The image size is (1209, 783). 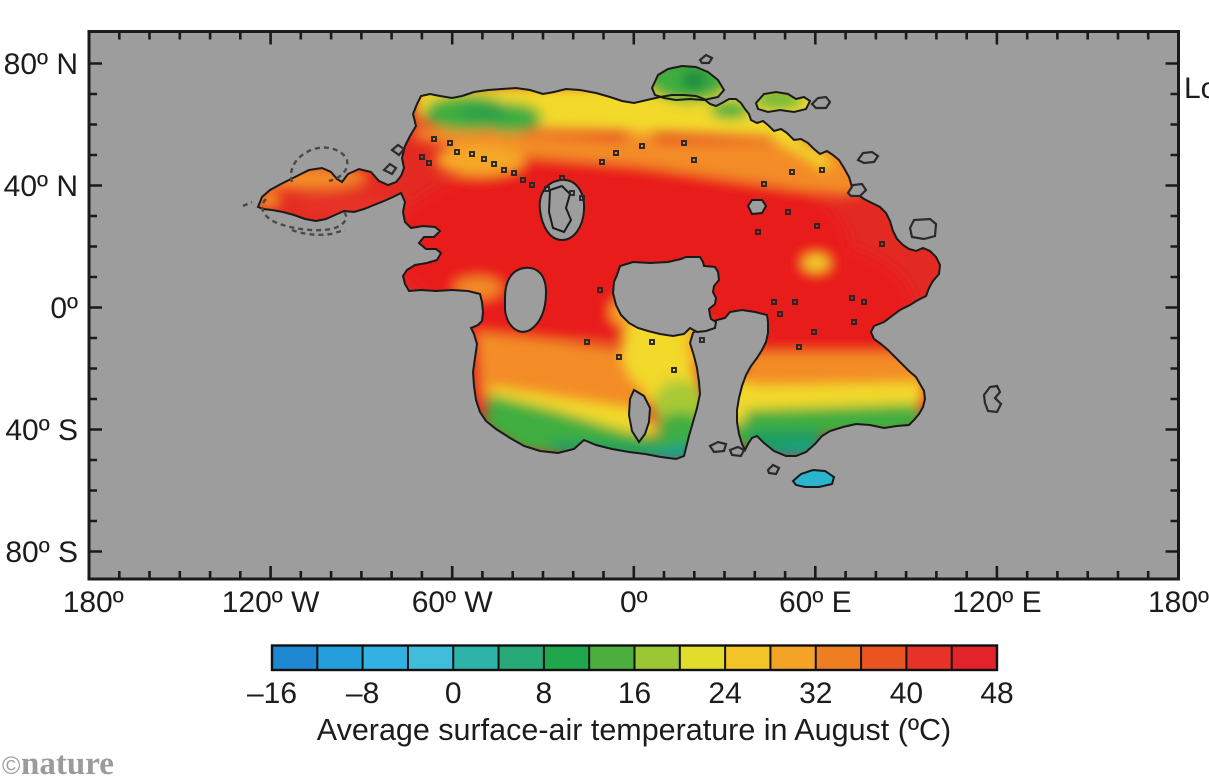 What do you see at coordinates (996, 602) in the screenshot?
I see `svg-text: 120º E` at bounding box center [996, 602].